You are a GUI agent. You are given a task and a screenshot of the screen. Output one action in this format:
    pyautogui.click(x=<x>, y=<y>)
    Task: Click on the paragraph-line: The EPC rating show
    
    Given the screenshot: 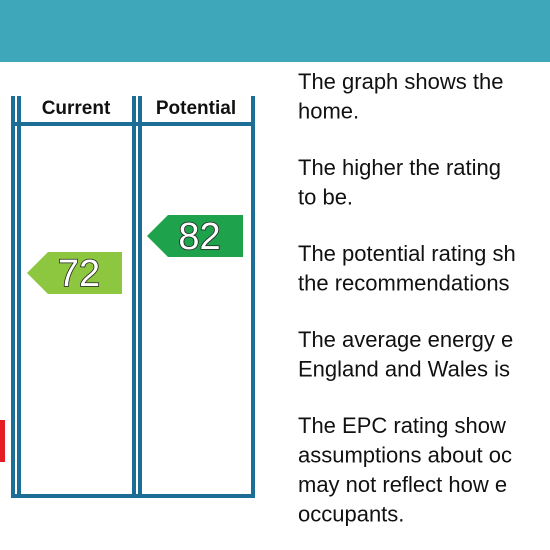 What is the action you would take?
    pyautogui.click(x=402, y=425)
    